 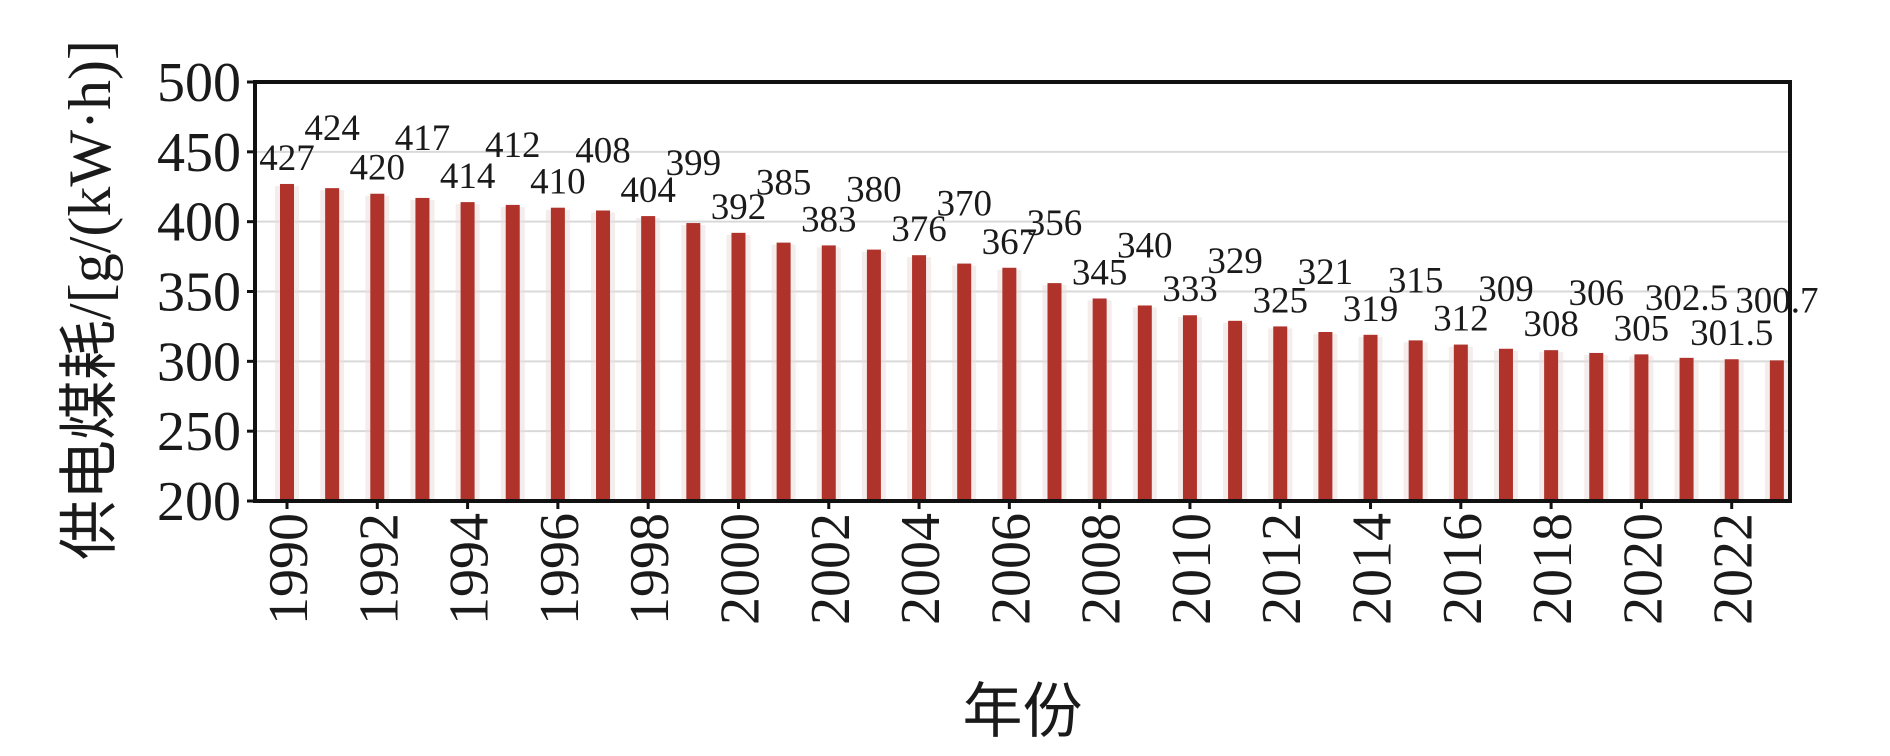 I want to click on x-tick-label: 2006, so click(x=1011, y=569).